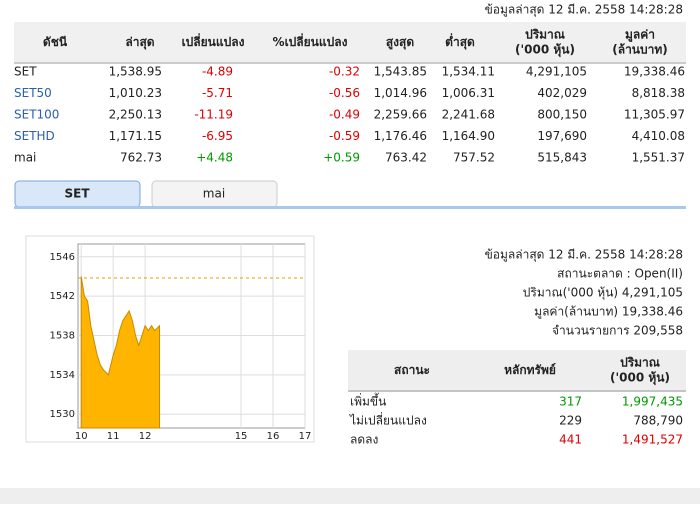  Describe the element at coordinates (310, 41) in the screenshot. I see `column-header: %เปลี่ยนแปลง` at that location.